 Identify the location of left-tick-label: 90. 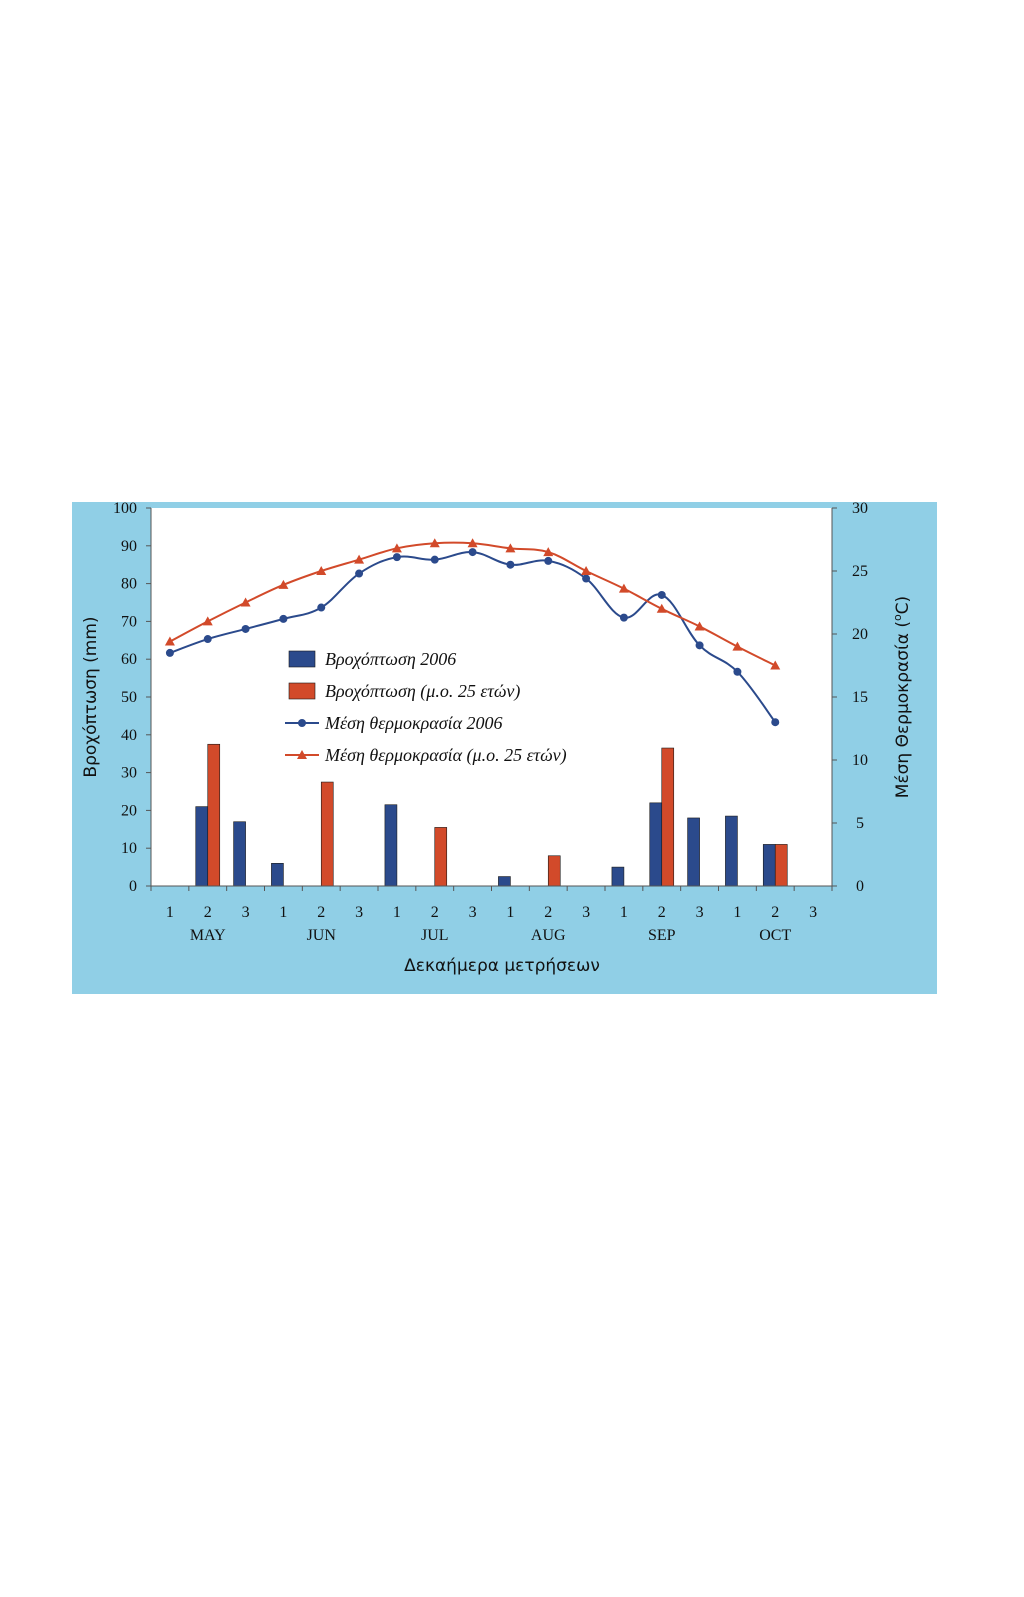
(129, 546).